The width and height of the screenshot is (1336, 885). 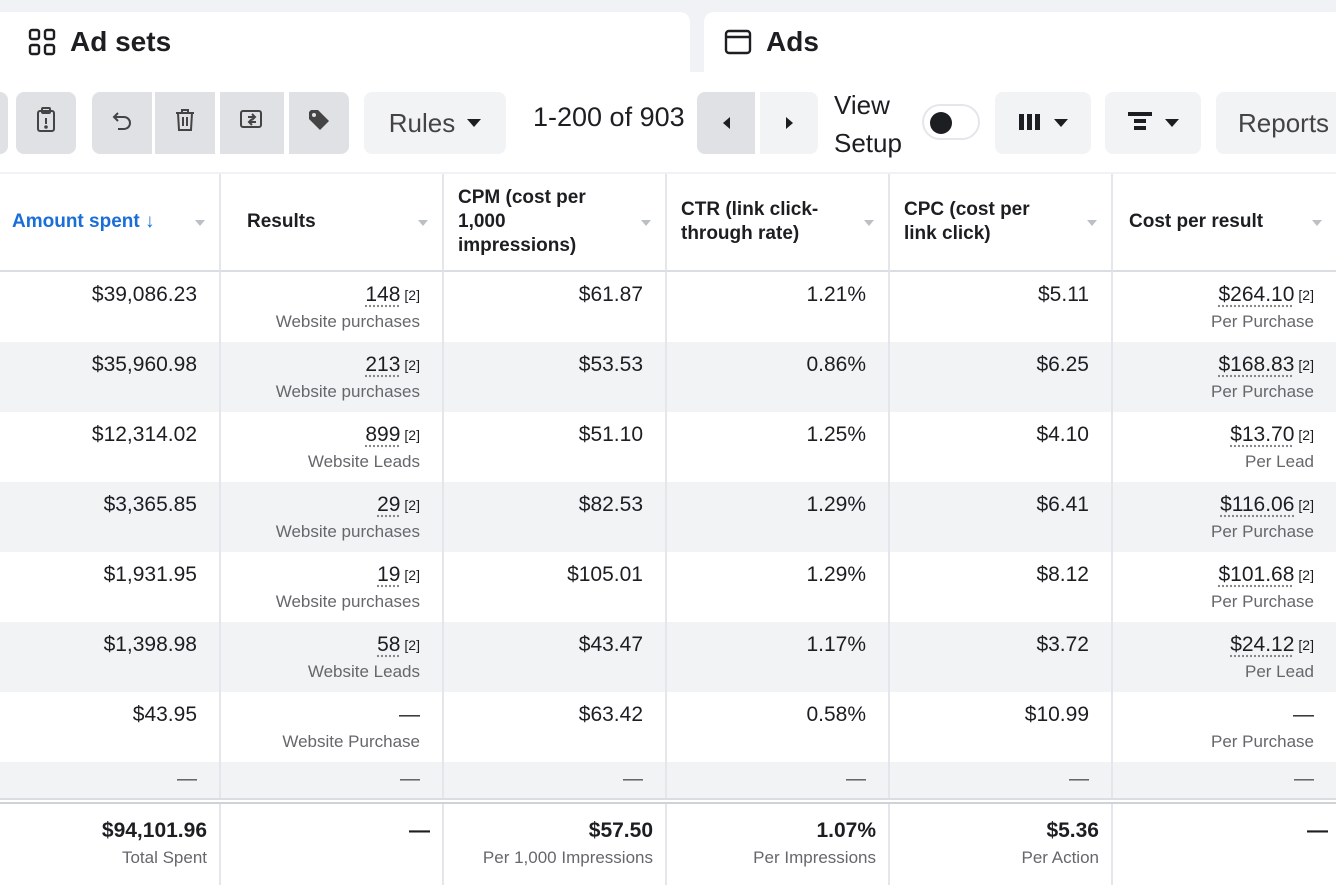 I want to click on column-header-results: Results, so click(x=332, y=223).